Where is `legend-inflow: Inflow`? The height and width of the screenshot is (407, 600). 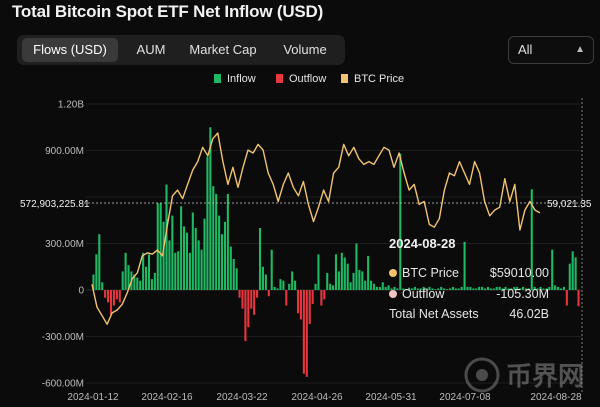
legend-inflow: Inflow is located at coordinates (235, 79).